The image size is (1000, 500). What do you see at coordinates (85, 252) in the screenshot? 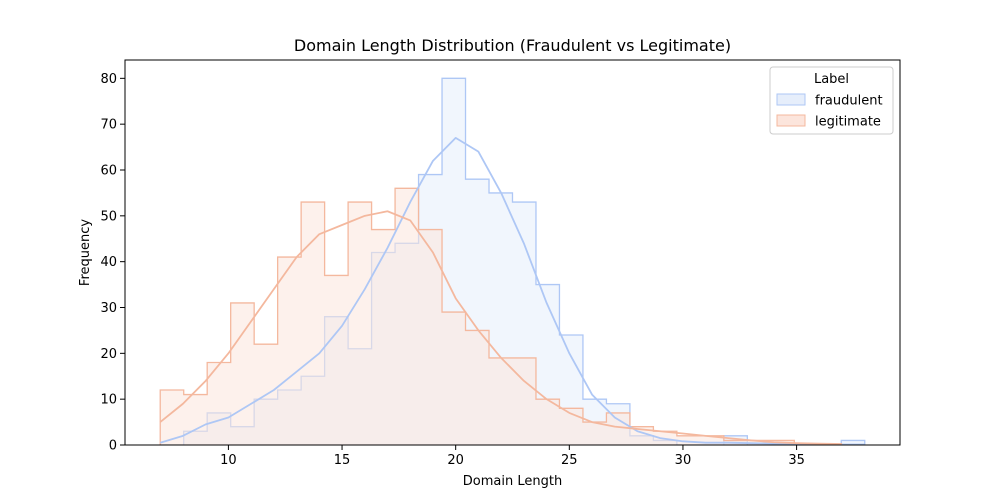
I see `y-axis-title: Frequency` at bounding box center [85, 252].